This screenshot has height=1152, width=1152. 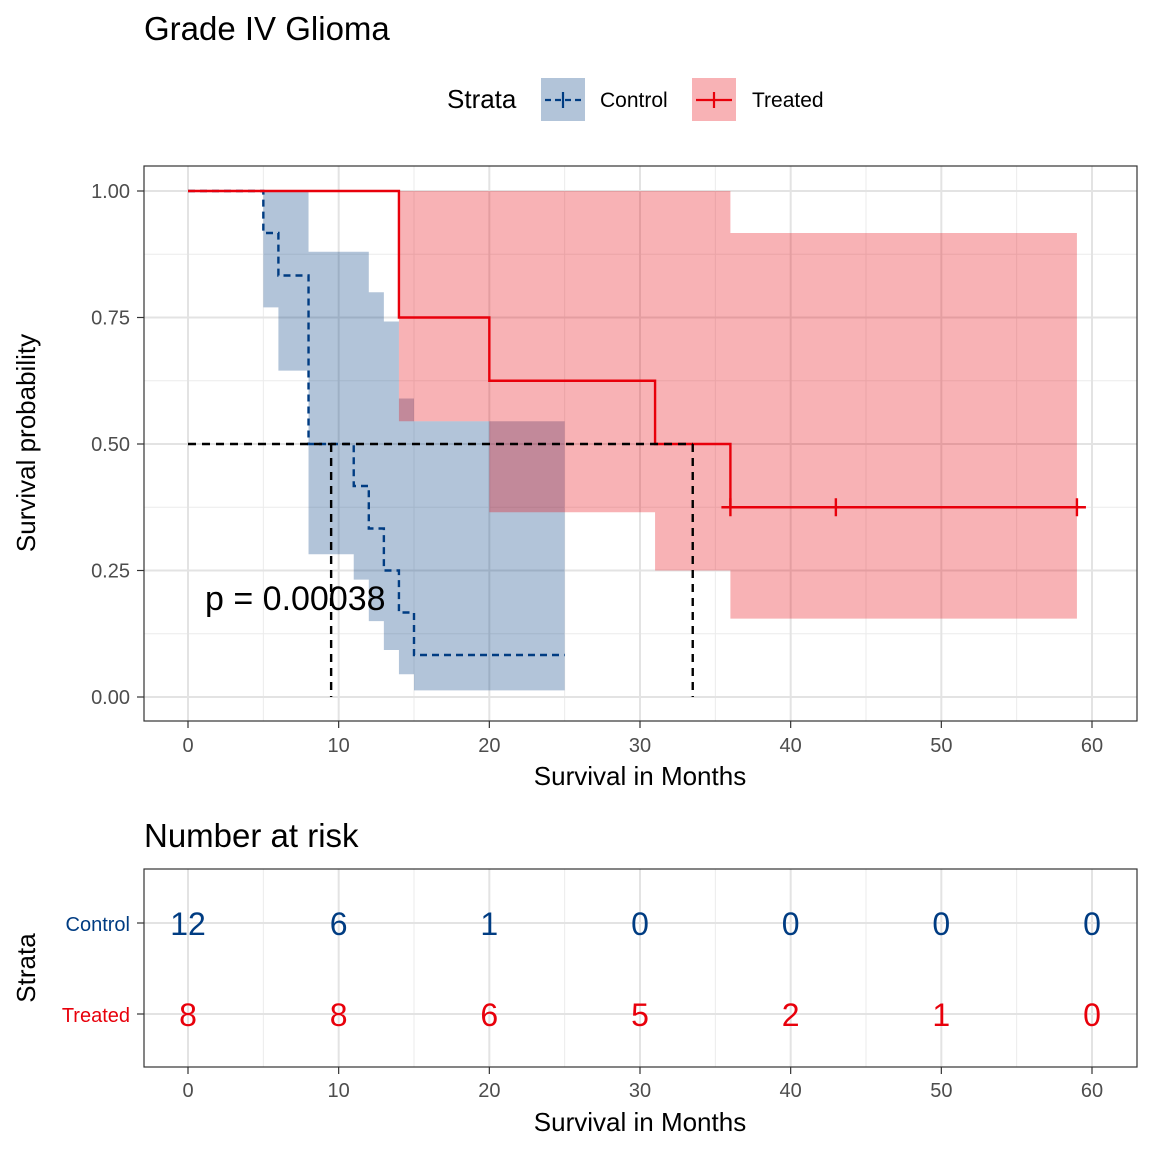 I want to click on risk-count-treated: 6, so click(x=489, y=1015).